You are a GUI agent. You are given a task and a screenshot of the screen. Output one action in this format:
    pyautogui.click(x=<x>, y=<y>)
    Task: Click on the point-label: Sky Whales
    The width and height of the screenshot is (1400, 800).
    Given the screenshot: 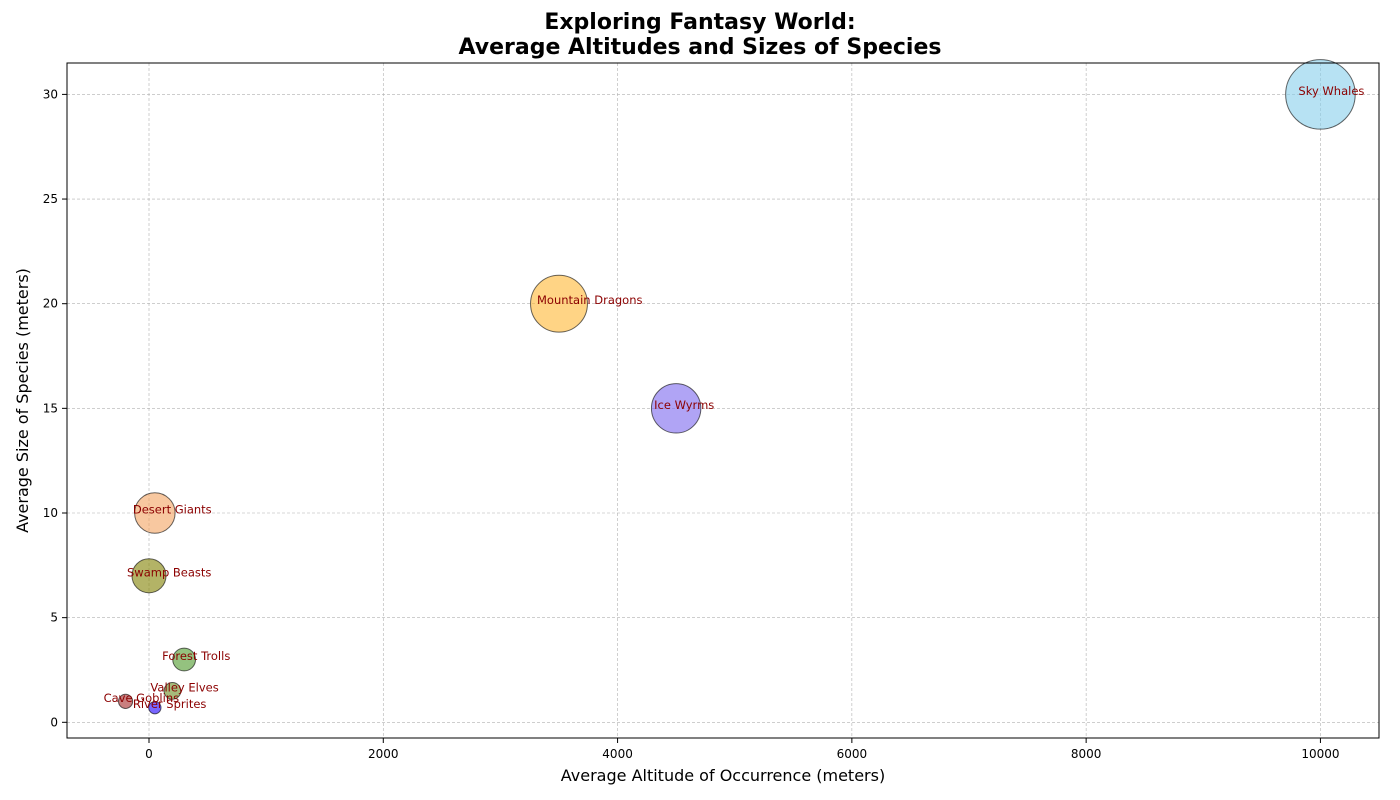 What is the action you would take?
    pyautogui.click(x=1331, y=91)
    